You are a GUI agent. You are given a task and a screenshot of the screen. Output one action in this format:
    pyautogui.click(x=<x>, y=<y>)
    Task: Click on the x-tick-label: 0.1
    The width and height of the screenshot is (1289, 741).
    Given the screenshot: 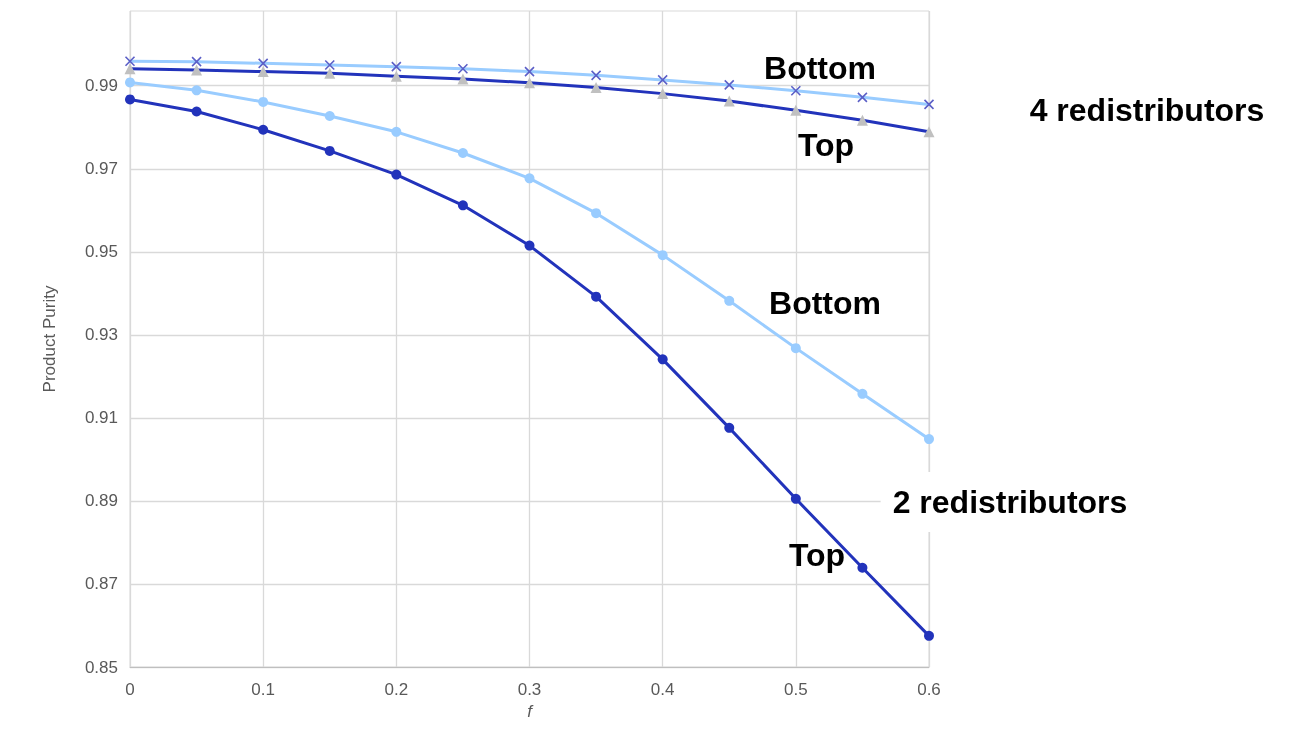 What is the action you would take?
    pyautogui.click(x=263, y=689)
    